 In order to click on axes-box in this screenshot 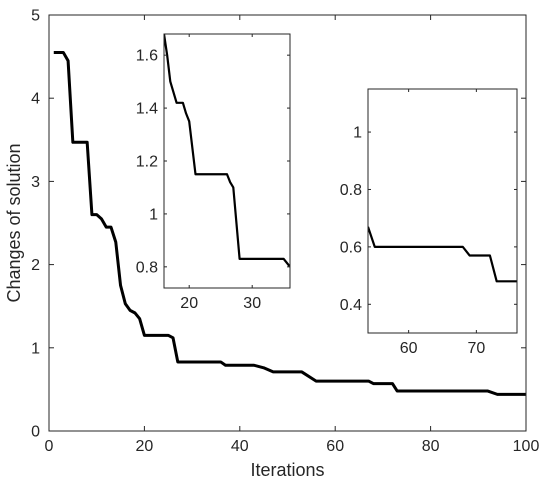, I will do `click(442, 211)`.